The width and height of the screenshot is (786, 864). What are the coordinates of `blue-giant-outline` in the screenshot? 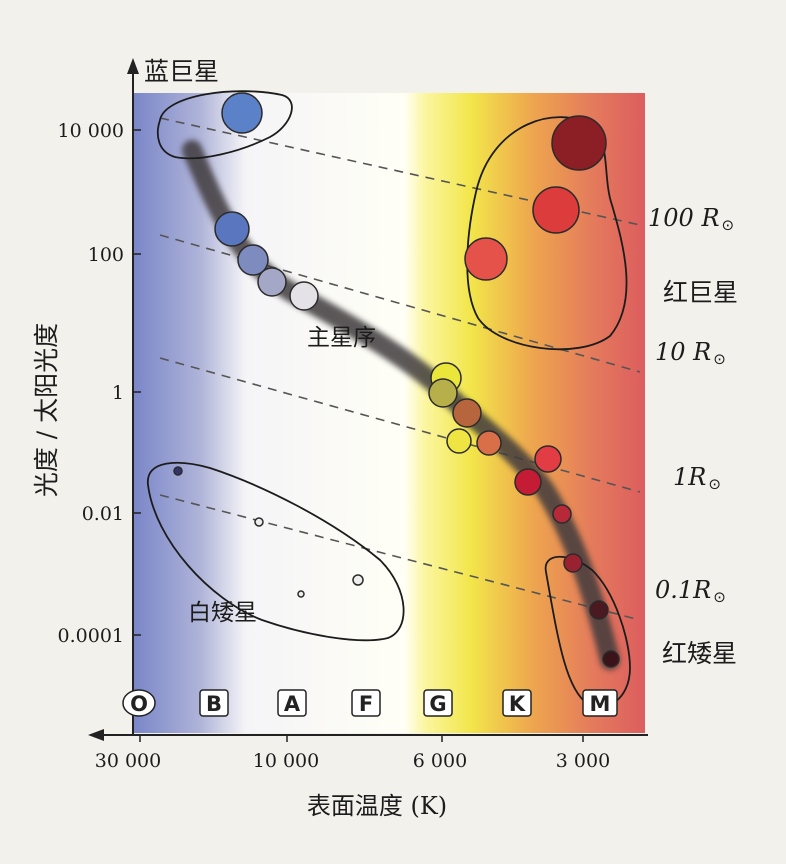 It's located at (224, 125).